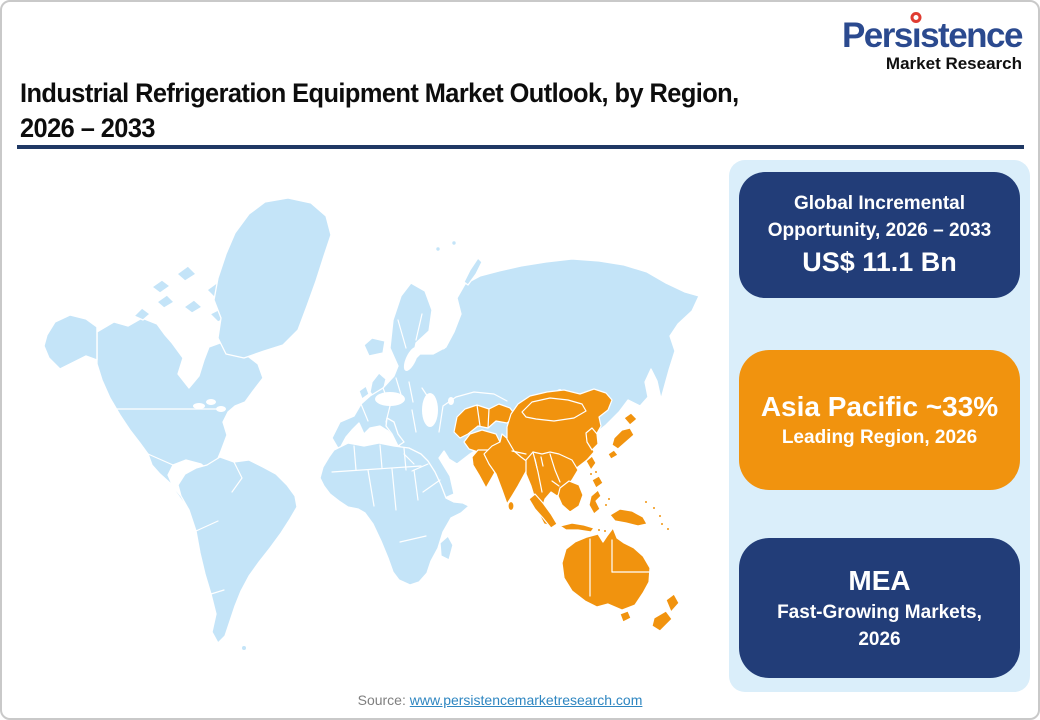  I want to click on asia-pacific-region-highlight, so click(566, 510).